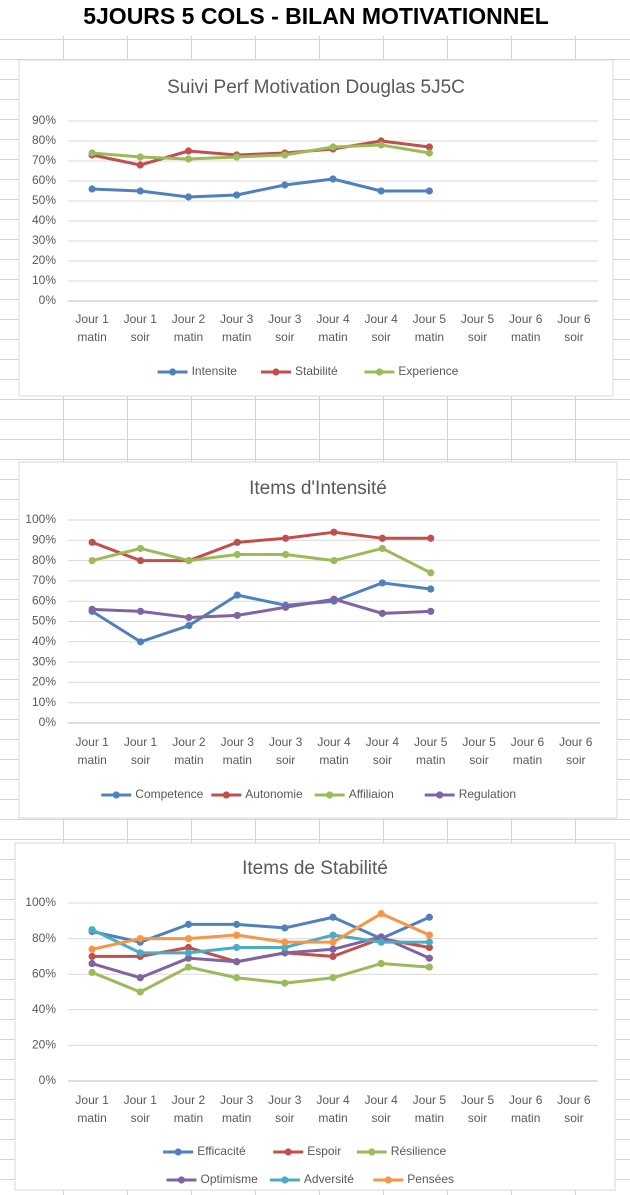 The image size is (630, 1195). What do you see at coordinates (141, 1100) in the screenshot?
I see `x-tick-line: Jour 1` at bounding box center [141, 1100].